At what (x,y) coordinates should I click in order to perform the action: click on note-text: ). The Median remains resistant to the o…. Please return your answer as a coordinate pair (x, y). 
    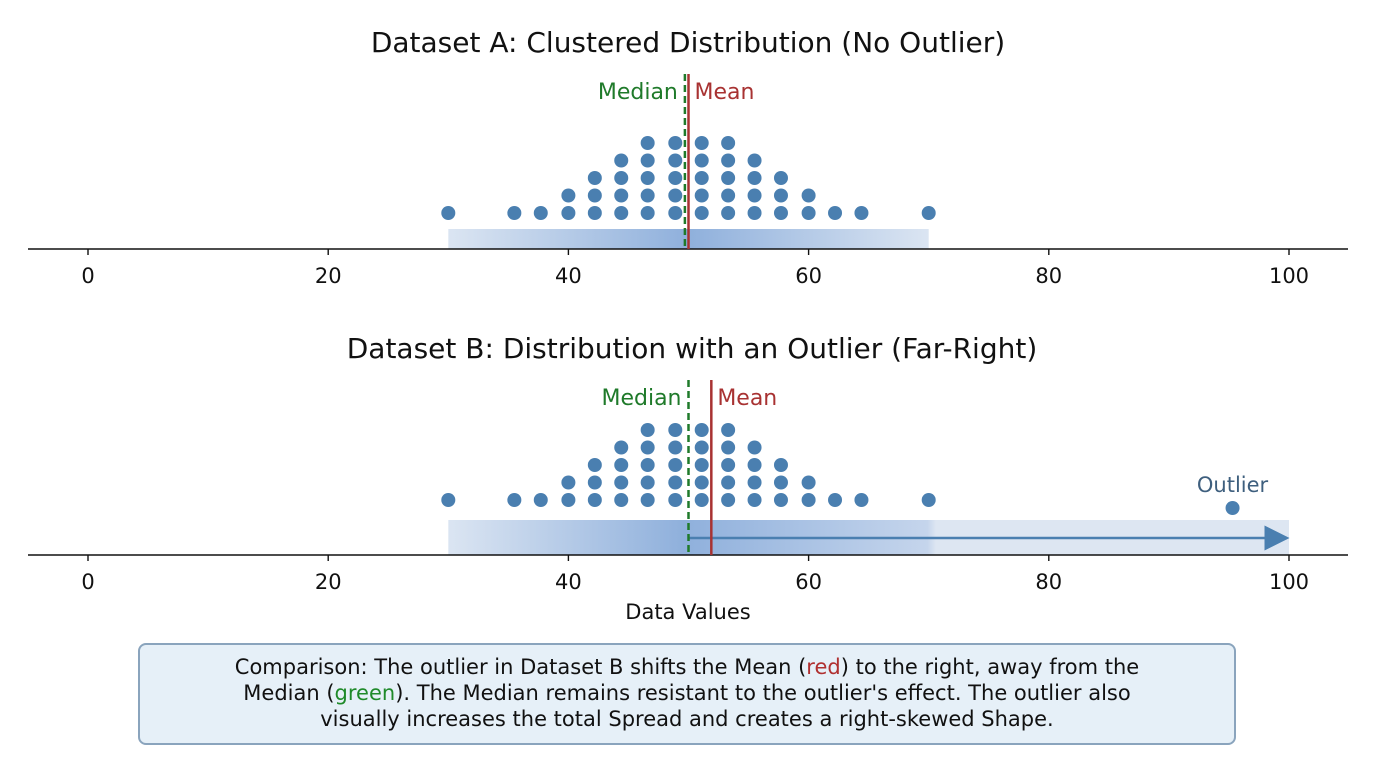
    Looking at the image, I should click on (763, 693).